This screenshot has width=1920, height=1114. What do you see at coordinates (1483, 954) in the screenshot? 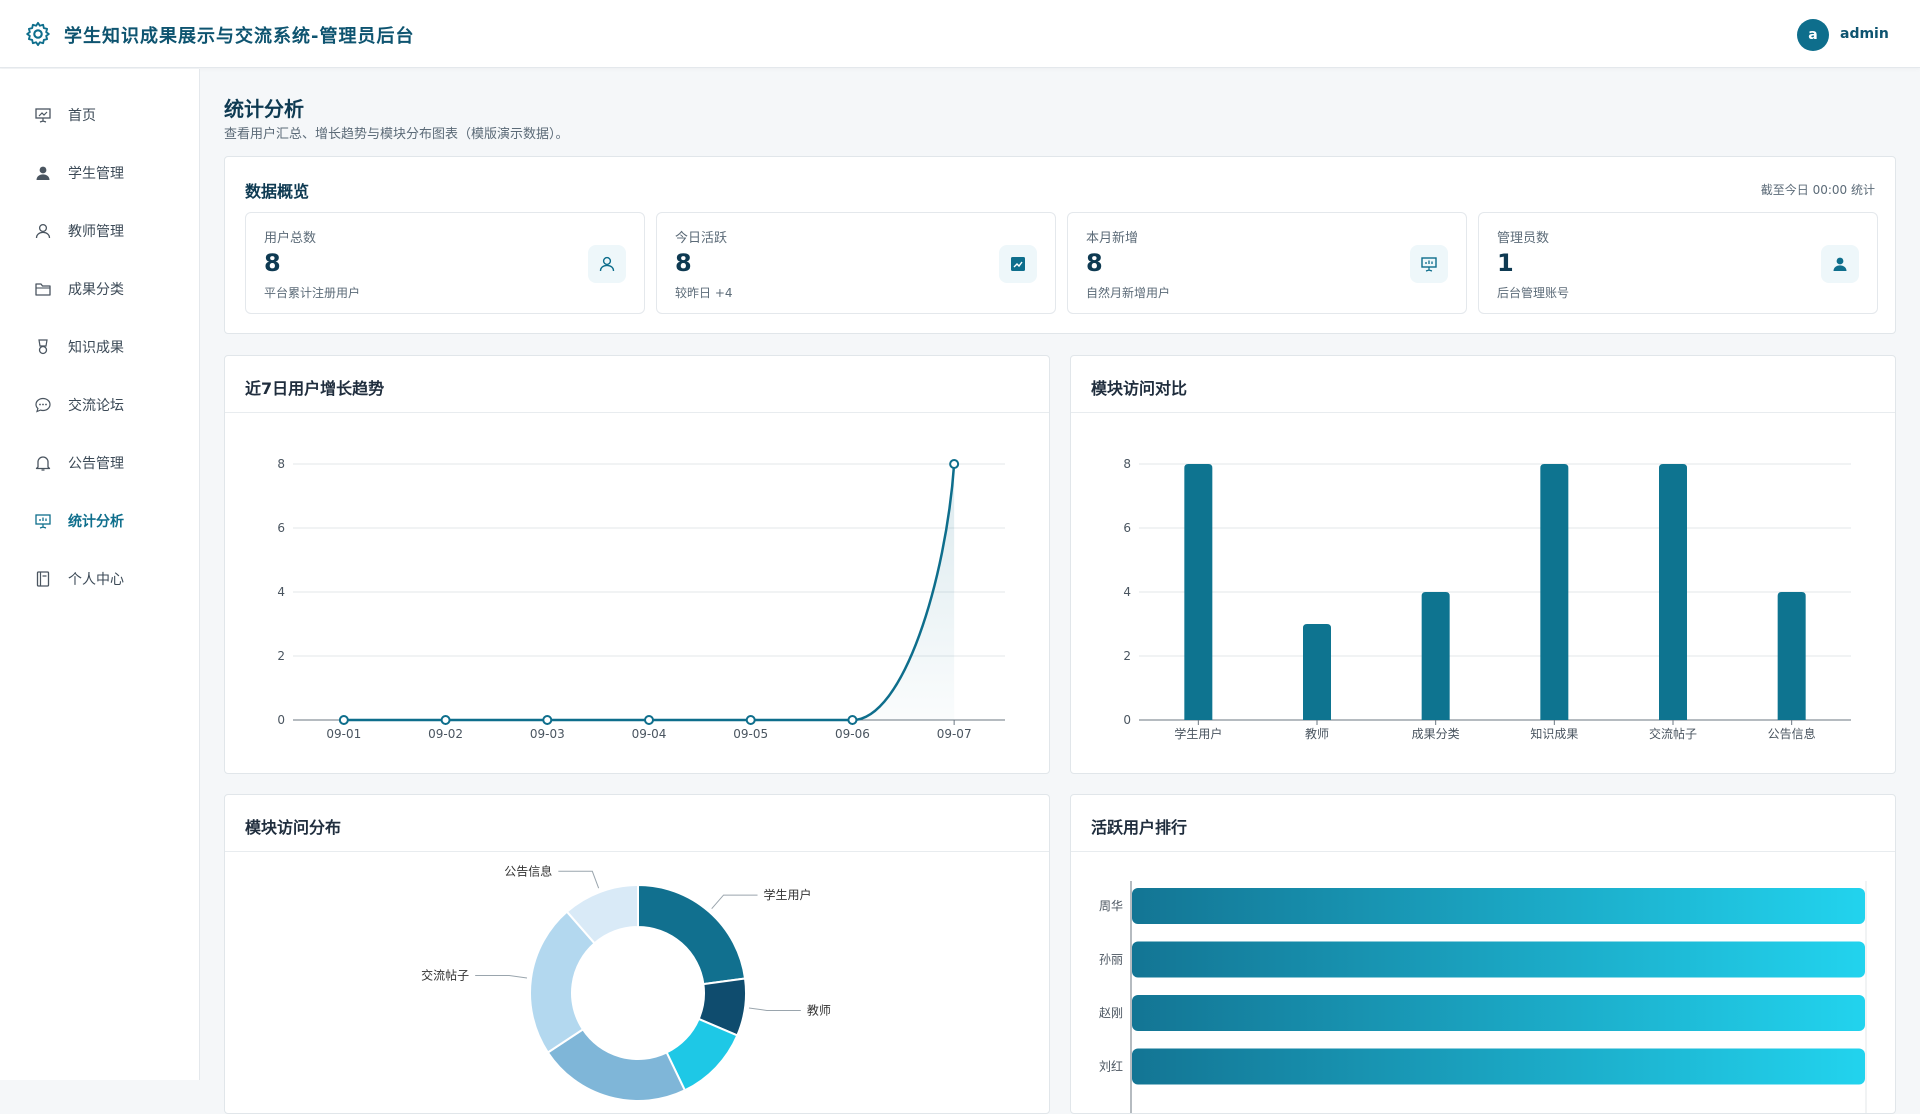
I see `active-users-ranking-card: 活跃用户排行 周华孙丽赵刚刘红` at bounding box center [1483, 954].